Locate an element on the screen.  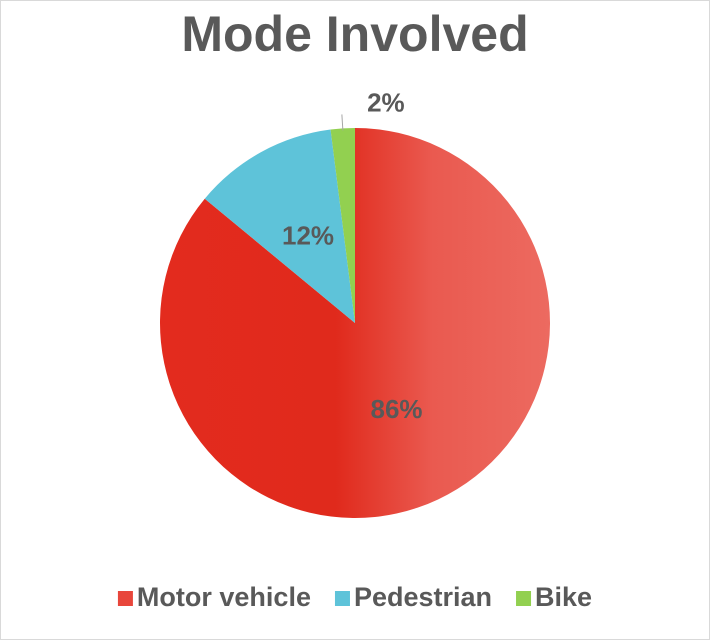
legend-label: Motor vehicle is located at coordinates (224, 597).